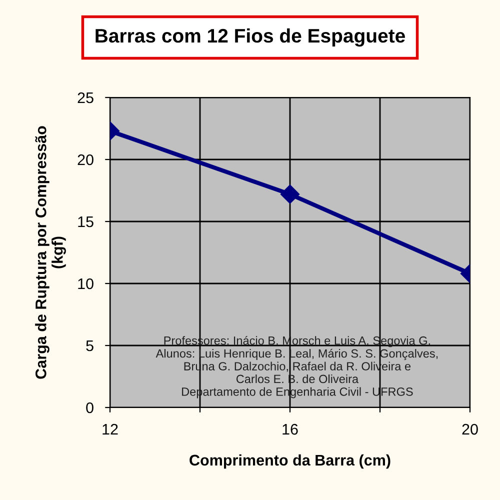 Image resolution: width=500 pixels, height=500 pixels. What do you see at coordinates (90, 346) in the screenshot?
I see `y-tick-label: 5` at bounding box center [90, 346].